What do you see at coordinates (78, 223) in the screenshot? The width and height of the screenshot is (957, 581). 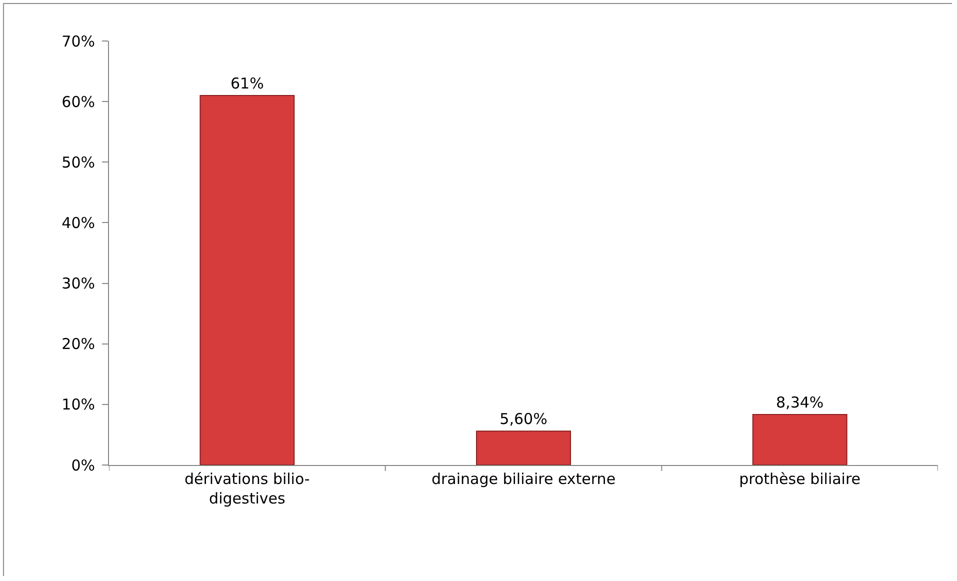 I see `y-tick-label: 40%` at bounding box center [78, 223].